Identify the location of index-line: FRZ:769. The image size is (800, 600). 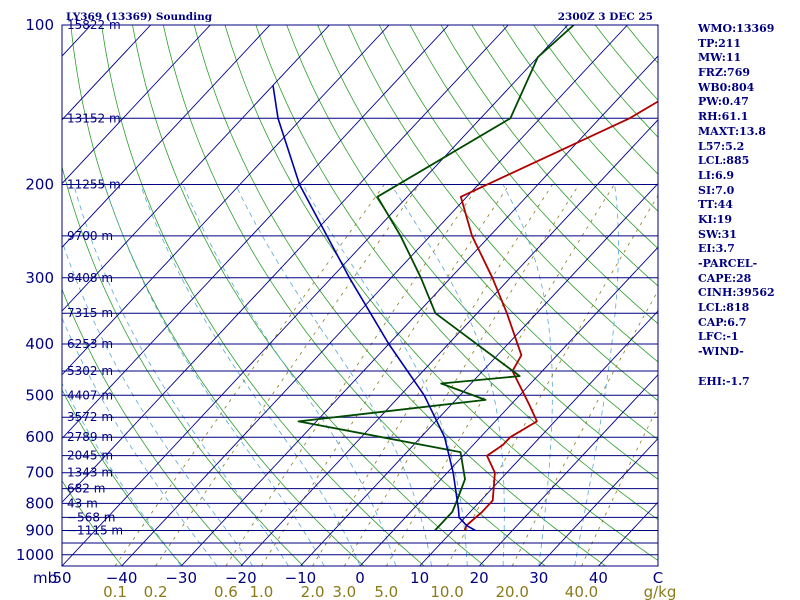
(724, 73).